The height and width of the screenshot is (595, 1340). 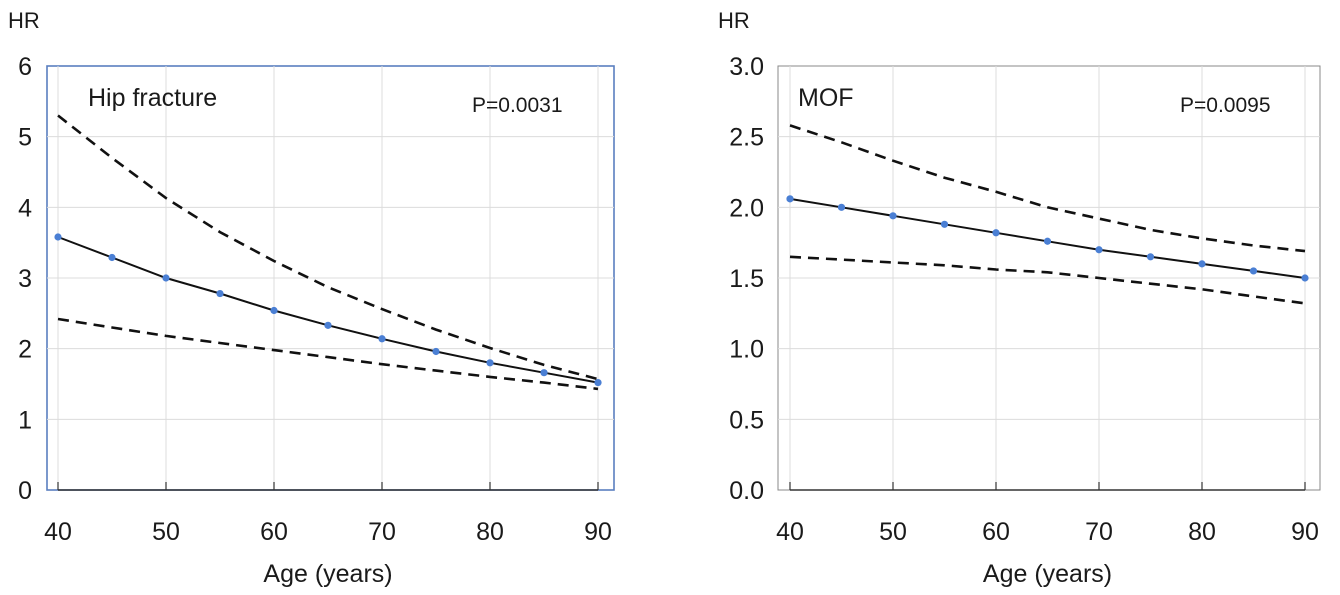 I want to click on y-tick-label: 0.0, so click(x=746, y=491).